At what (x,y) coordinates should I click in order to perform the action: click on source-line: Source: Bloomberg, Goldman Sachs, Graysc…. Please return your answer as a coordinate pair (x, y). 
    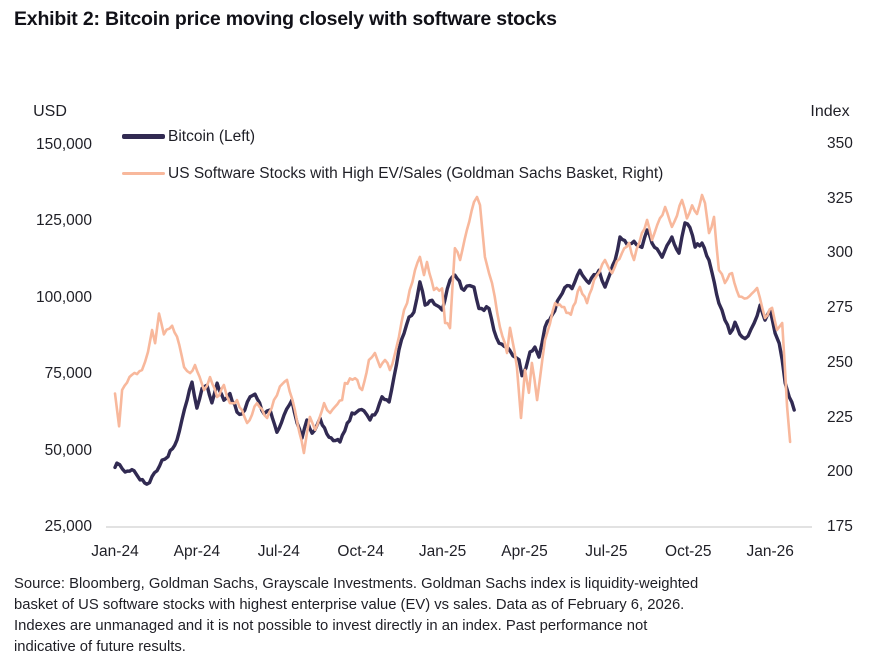
    Looking at the image, I should click on (356, 584).